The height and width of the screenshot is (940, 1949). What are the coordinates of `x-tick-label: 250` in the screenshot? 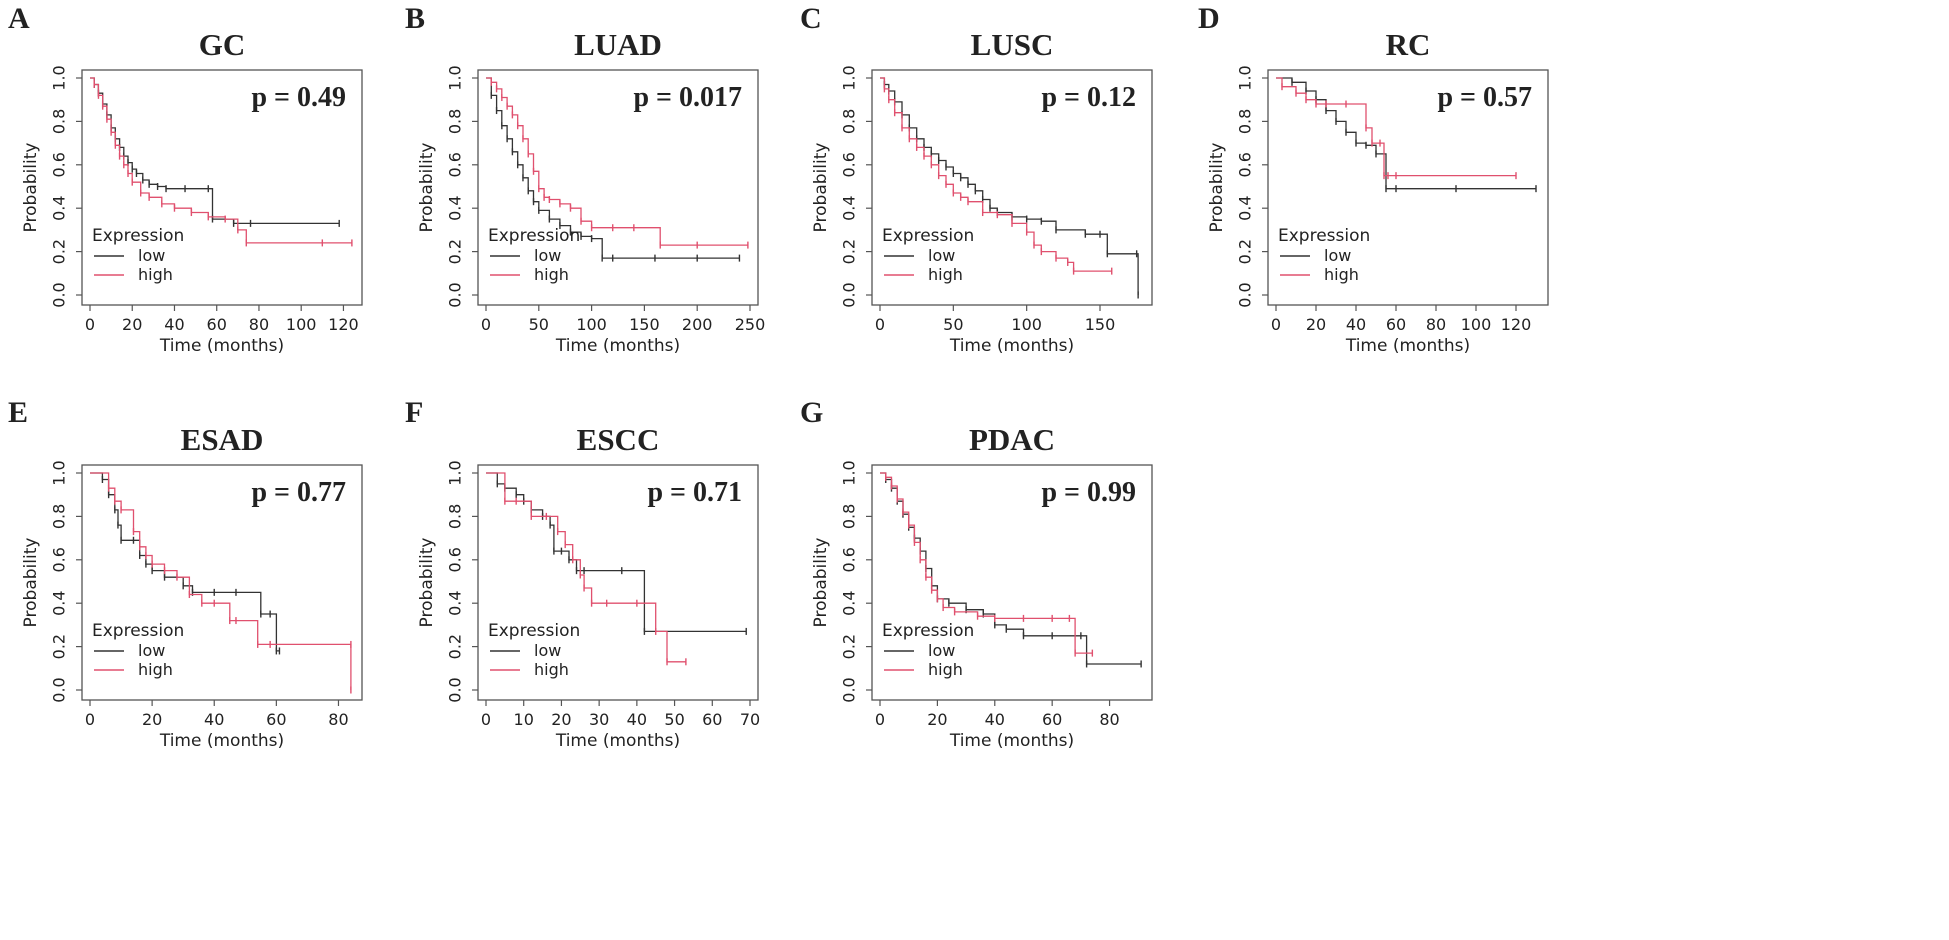 It's located at (750, 324).